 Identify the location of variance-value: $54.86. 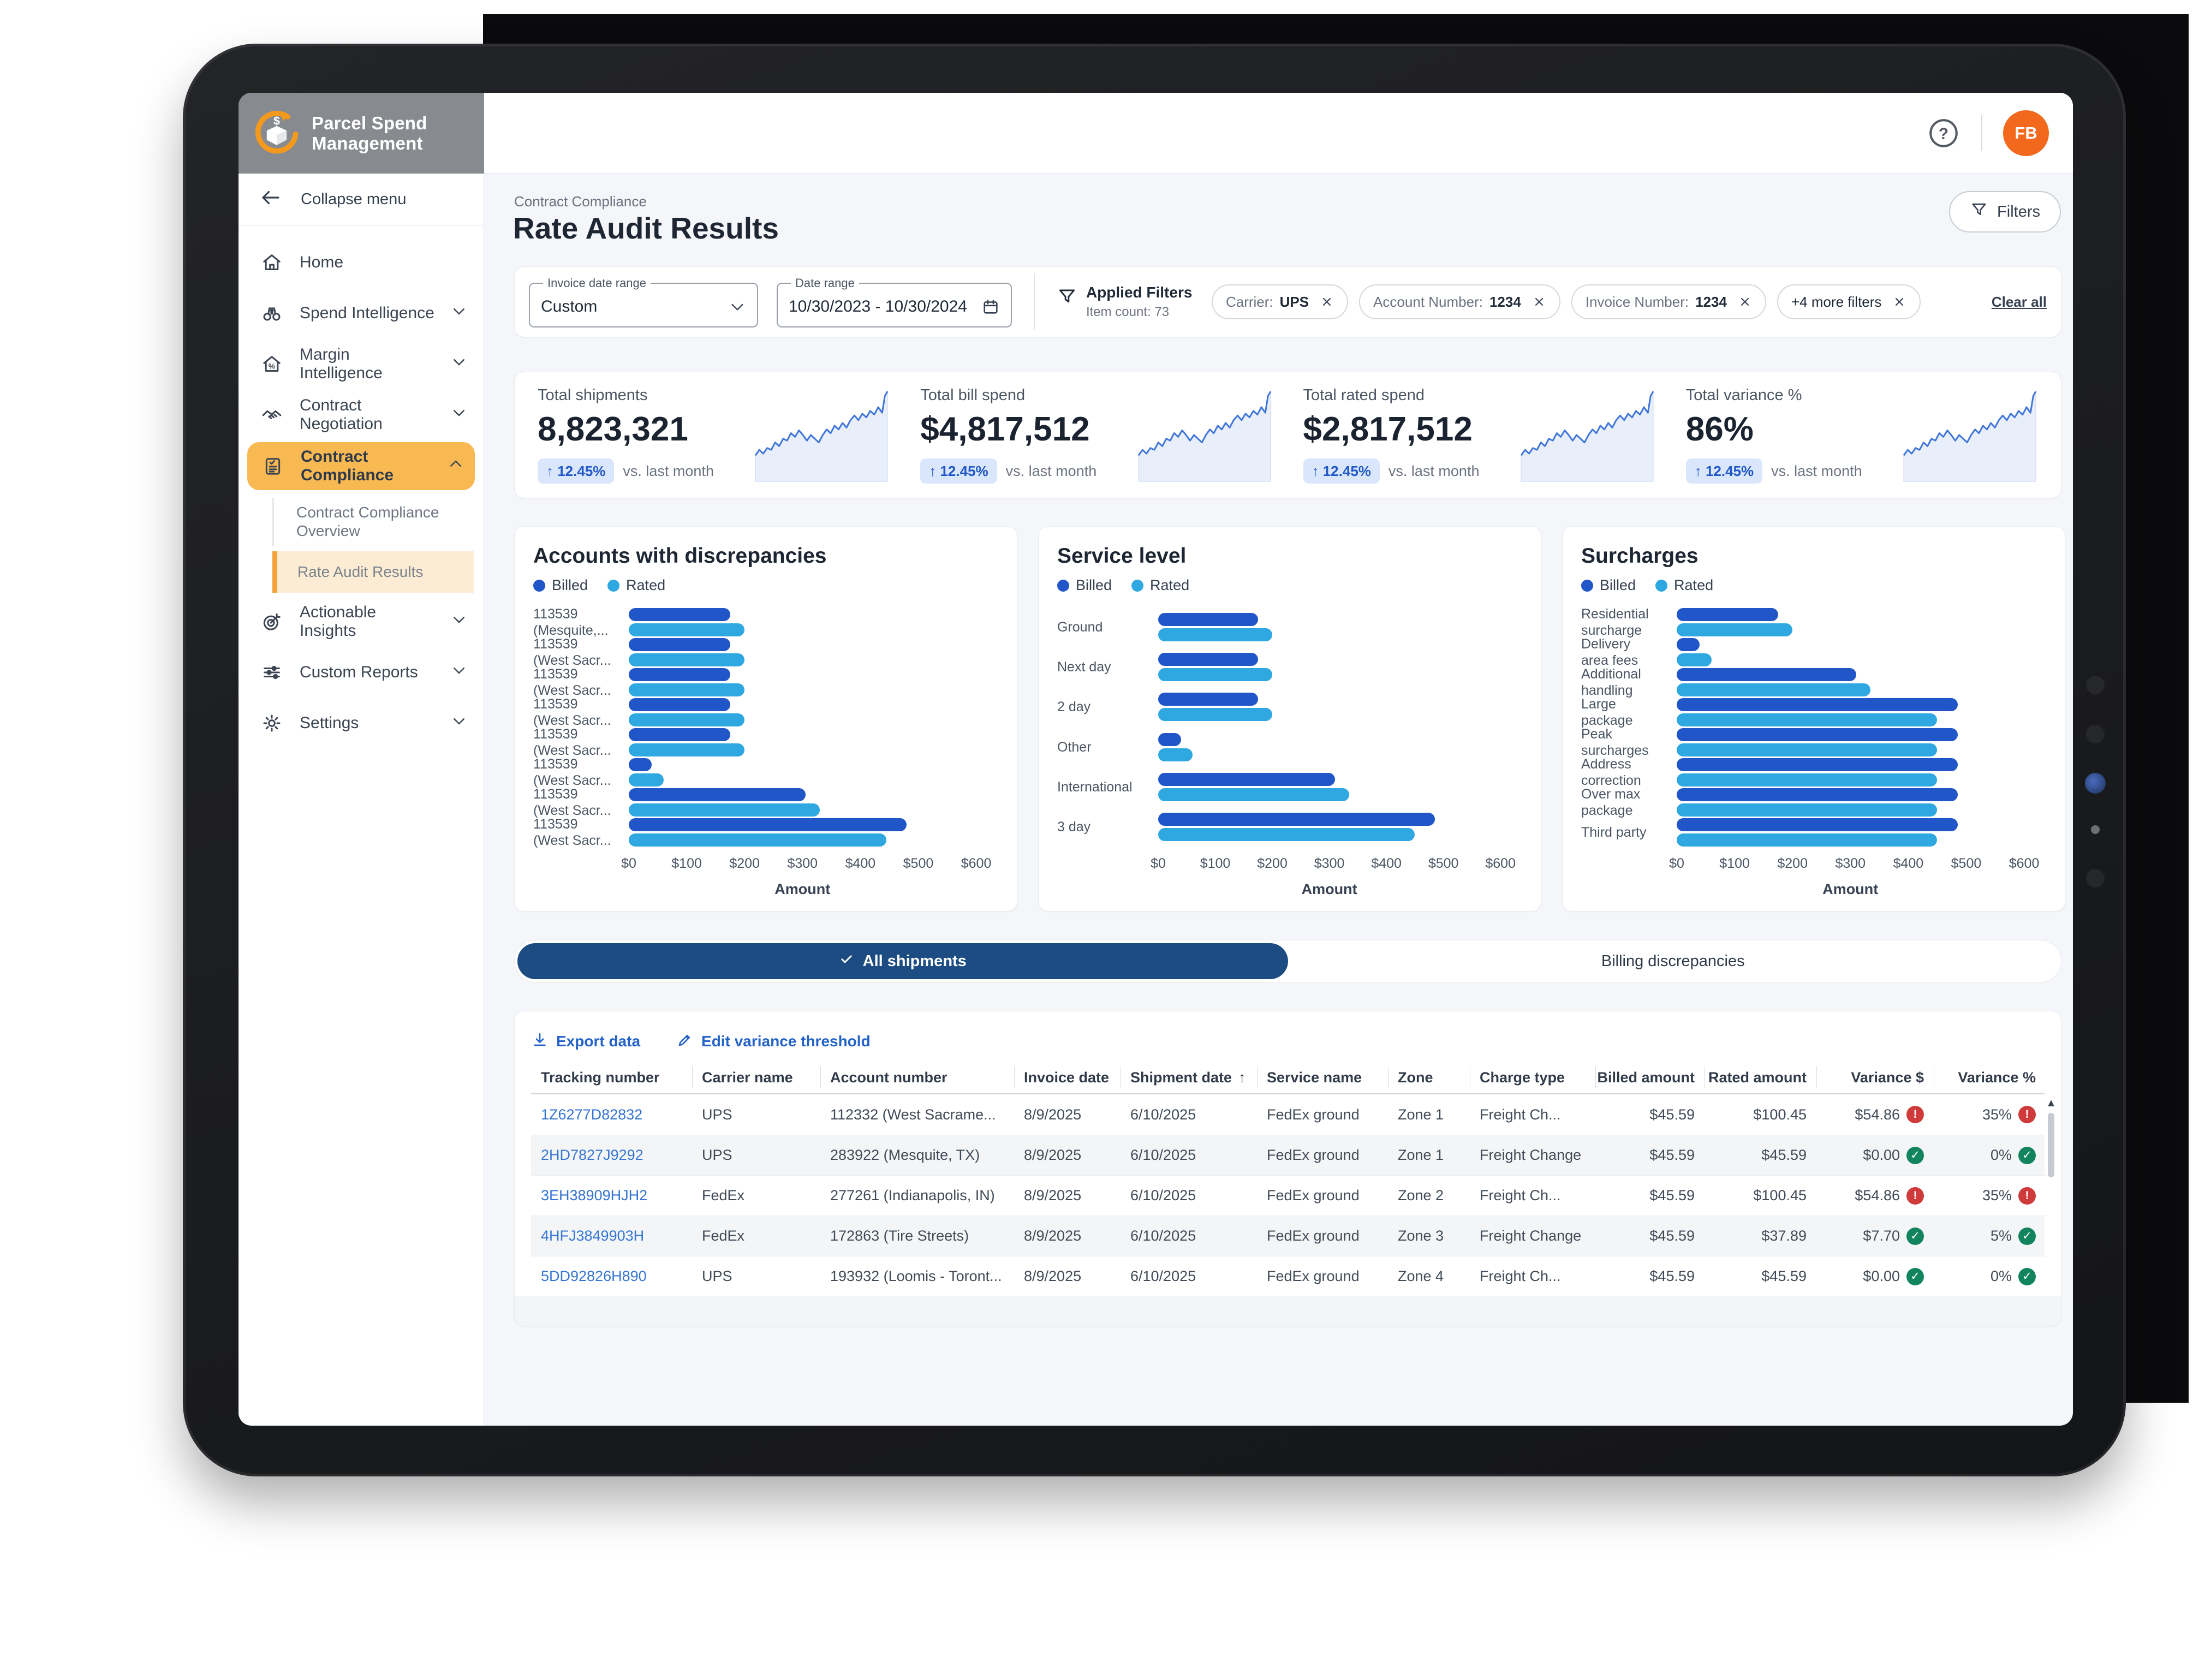
(1878, 1195).